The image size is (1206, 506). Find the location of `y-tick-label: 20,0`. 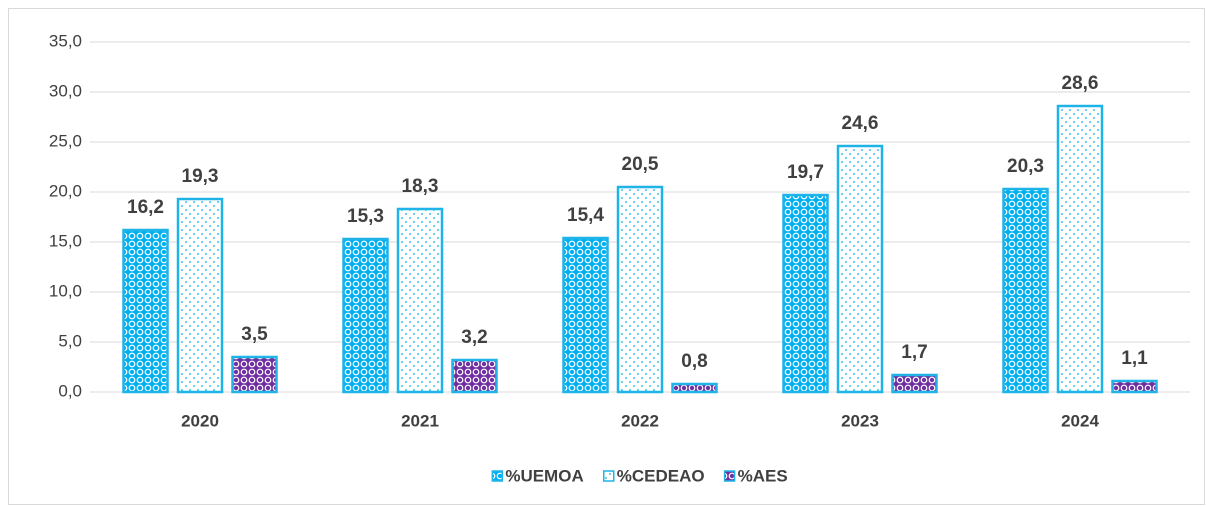

y-tick-label: 20,0 is located at coordinates (65, 190).